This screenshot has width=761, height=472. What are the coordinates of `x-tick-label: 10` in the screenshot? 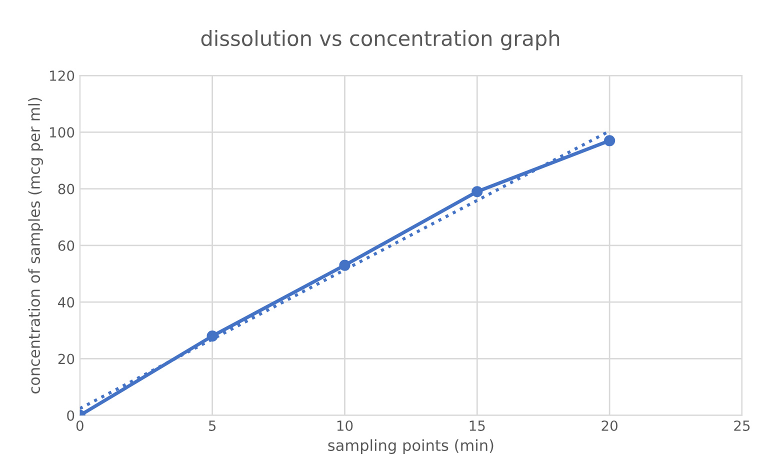 It's located at (345, 425).